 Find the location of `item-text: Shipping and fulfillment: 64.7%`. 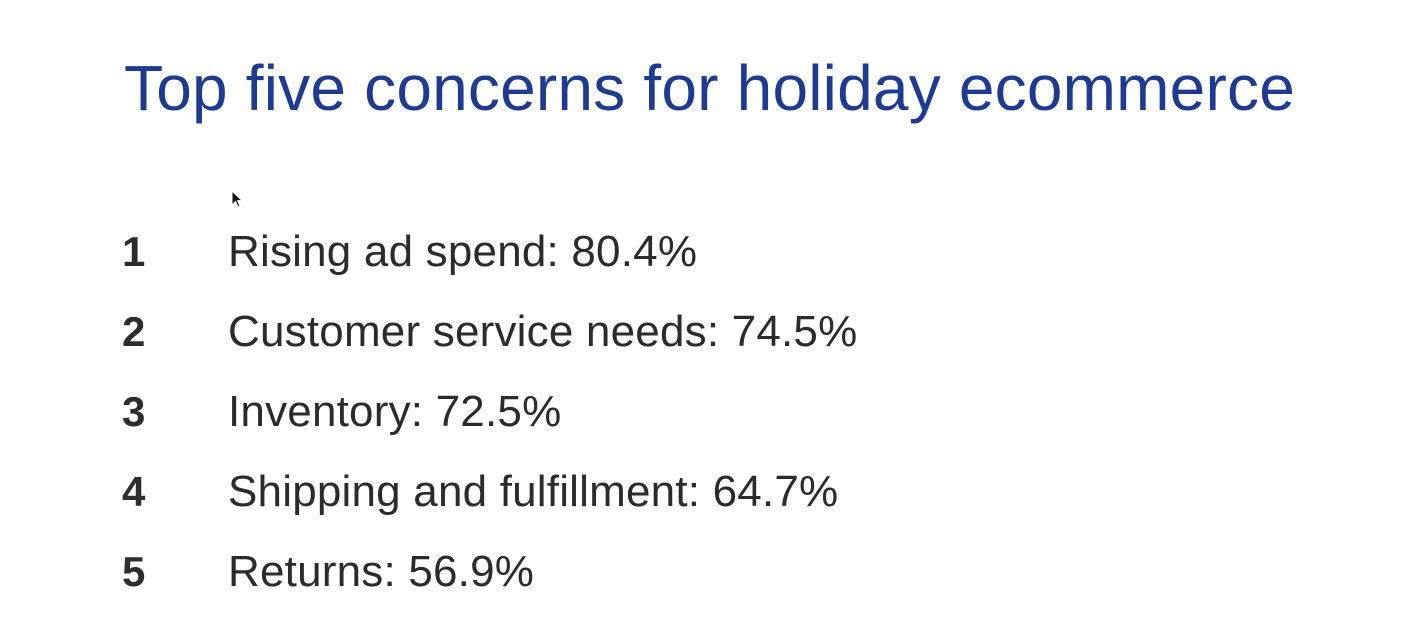

item-text: Shipping and fulfillment: 64.7% is located at coordinates (533, 491).